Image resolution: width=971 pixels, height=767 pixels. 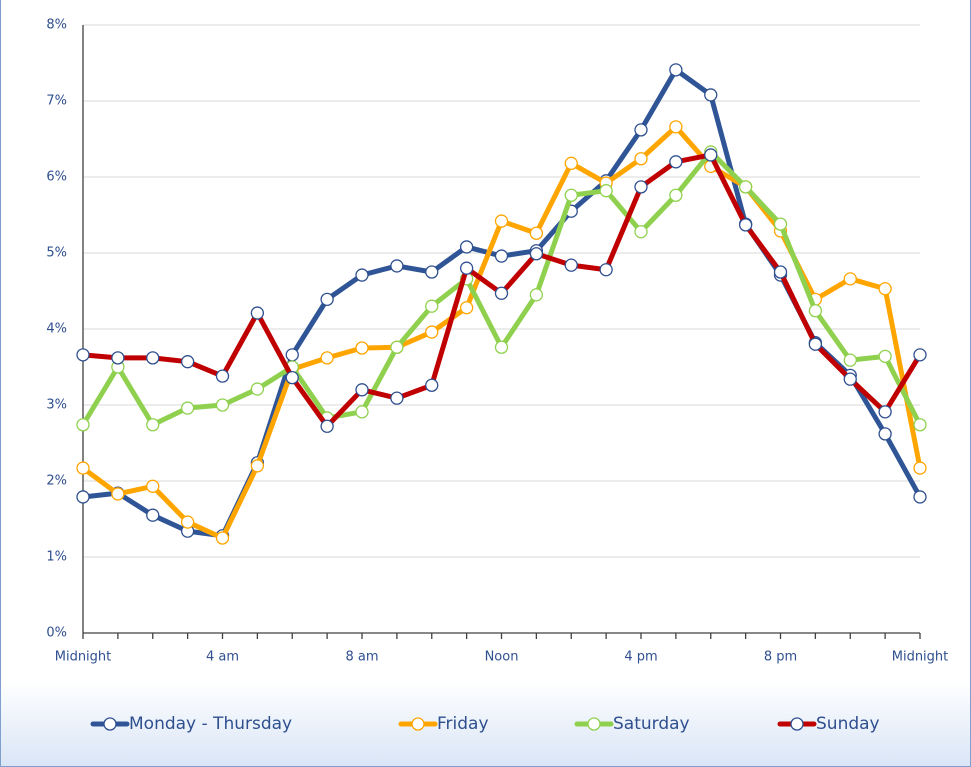 What do you see at coordinates (222, 657) in the screenshot?
I see `x-tick-label: 4 am` at bounding box center [222, 657].